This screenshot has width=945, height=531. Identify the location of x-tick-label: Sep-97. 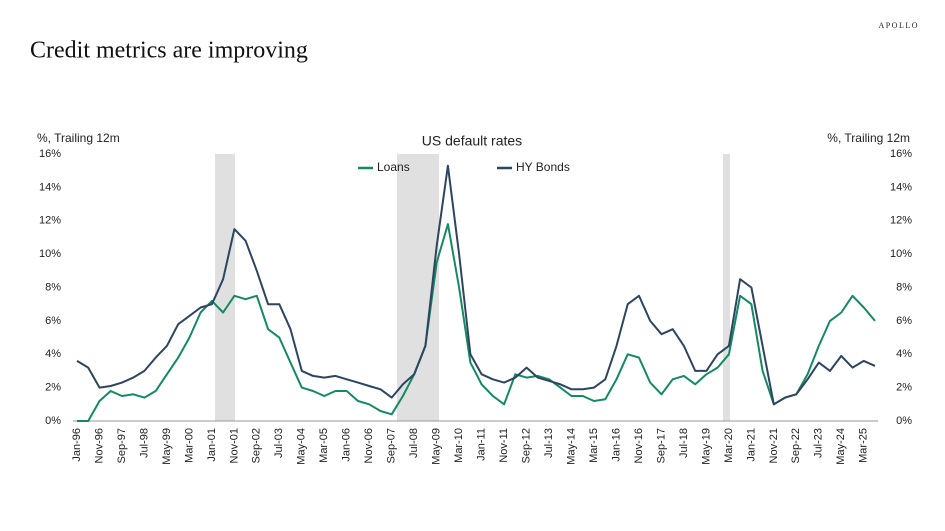
(122, 445).